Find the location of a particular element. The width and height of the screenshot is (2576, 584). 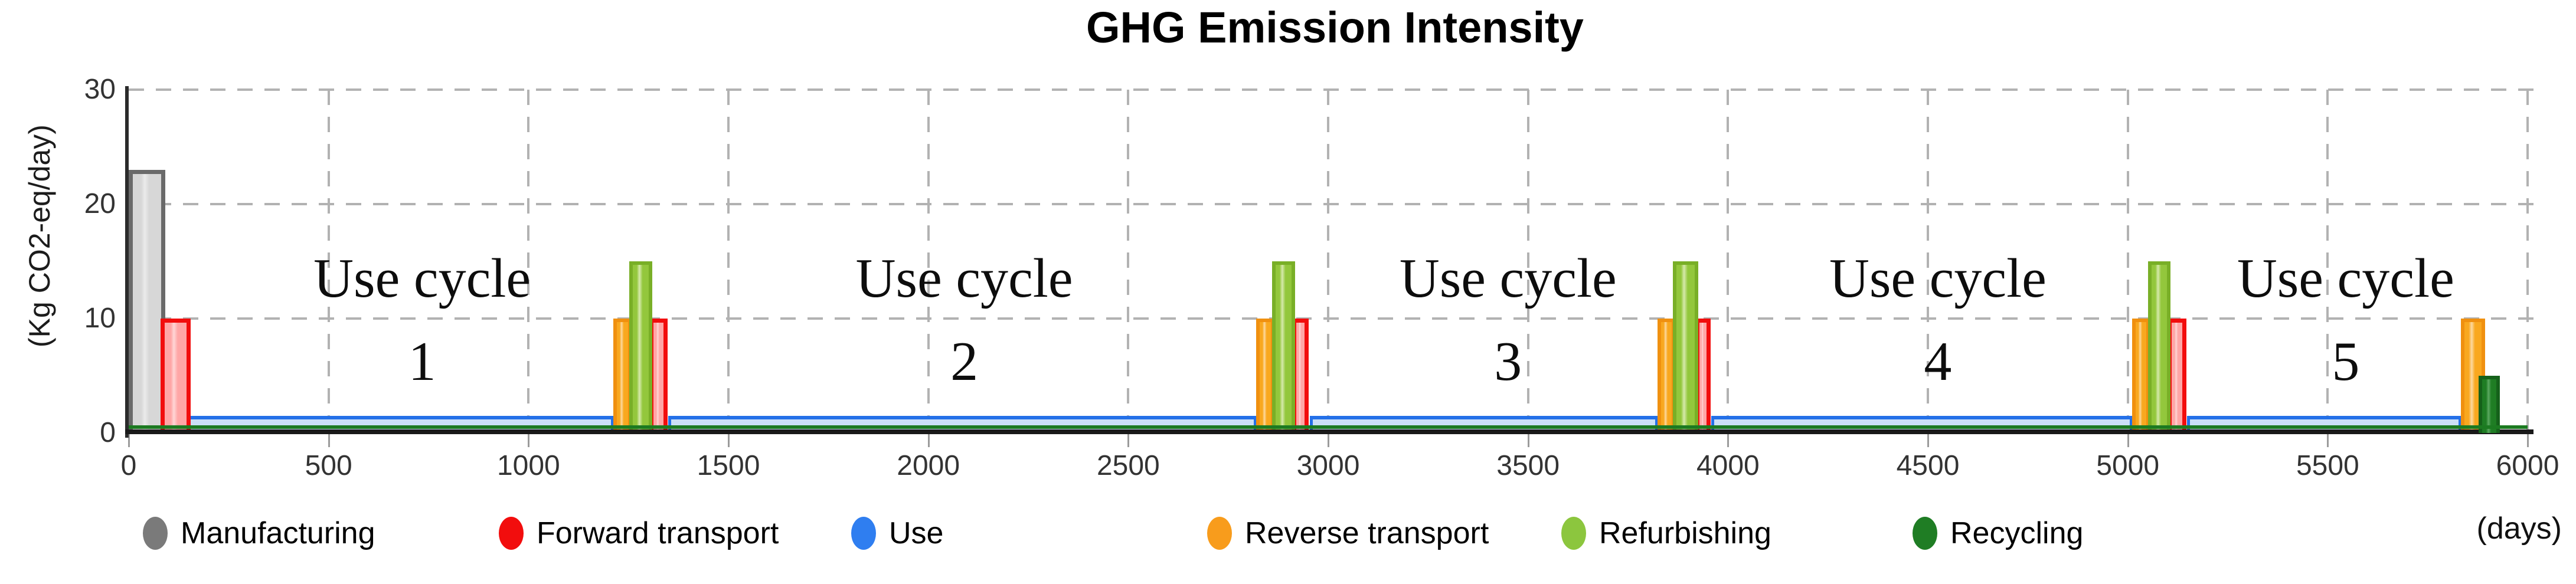

legend-item-ref: Refurbishing is located at coordinates (1666, 533).